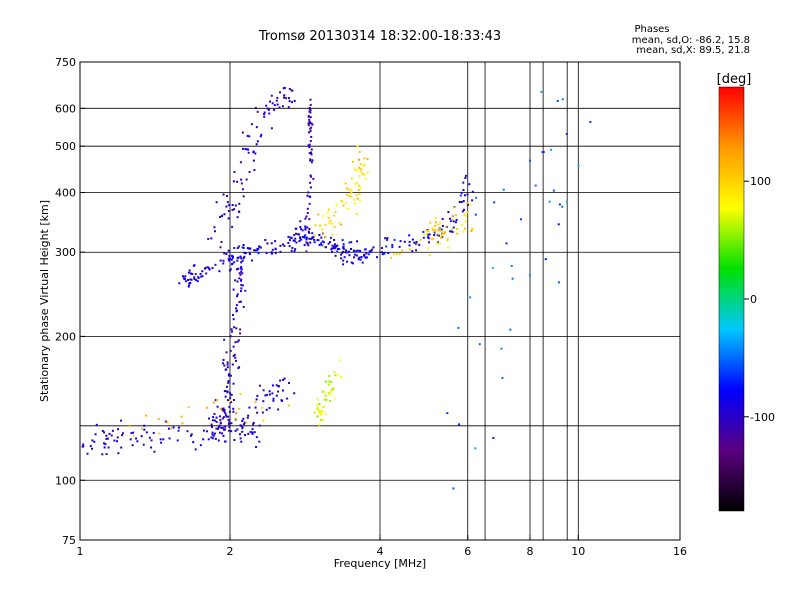 The height and width of the screenshot is (600, 800). Describe the element at coordinates (65, 480) in the screenshot. I see `y-tick-label: 100` at that location.